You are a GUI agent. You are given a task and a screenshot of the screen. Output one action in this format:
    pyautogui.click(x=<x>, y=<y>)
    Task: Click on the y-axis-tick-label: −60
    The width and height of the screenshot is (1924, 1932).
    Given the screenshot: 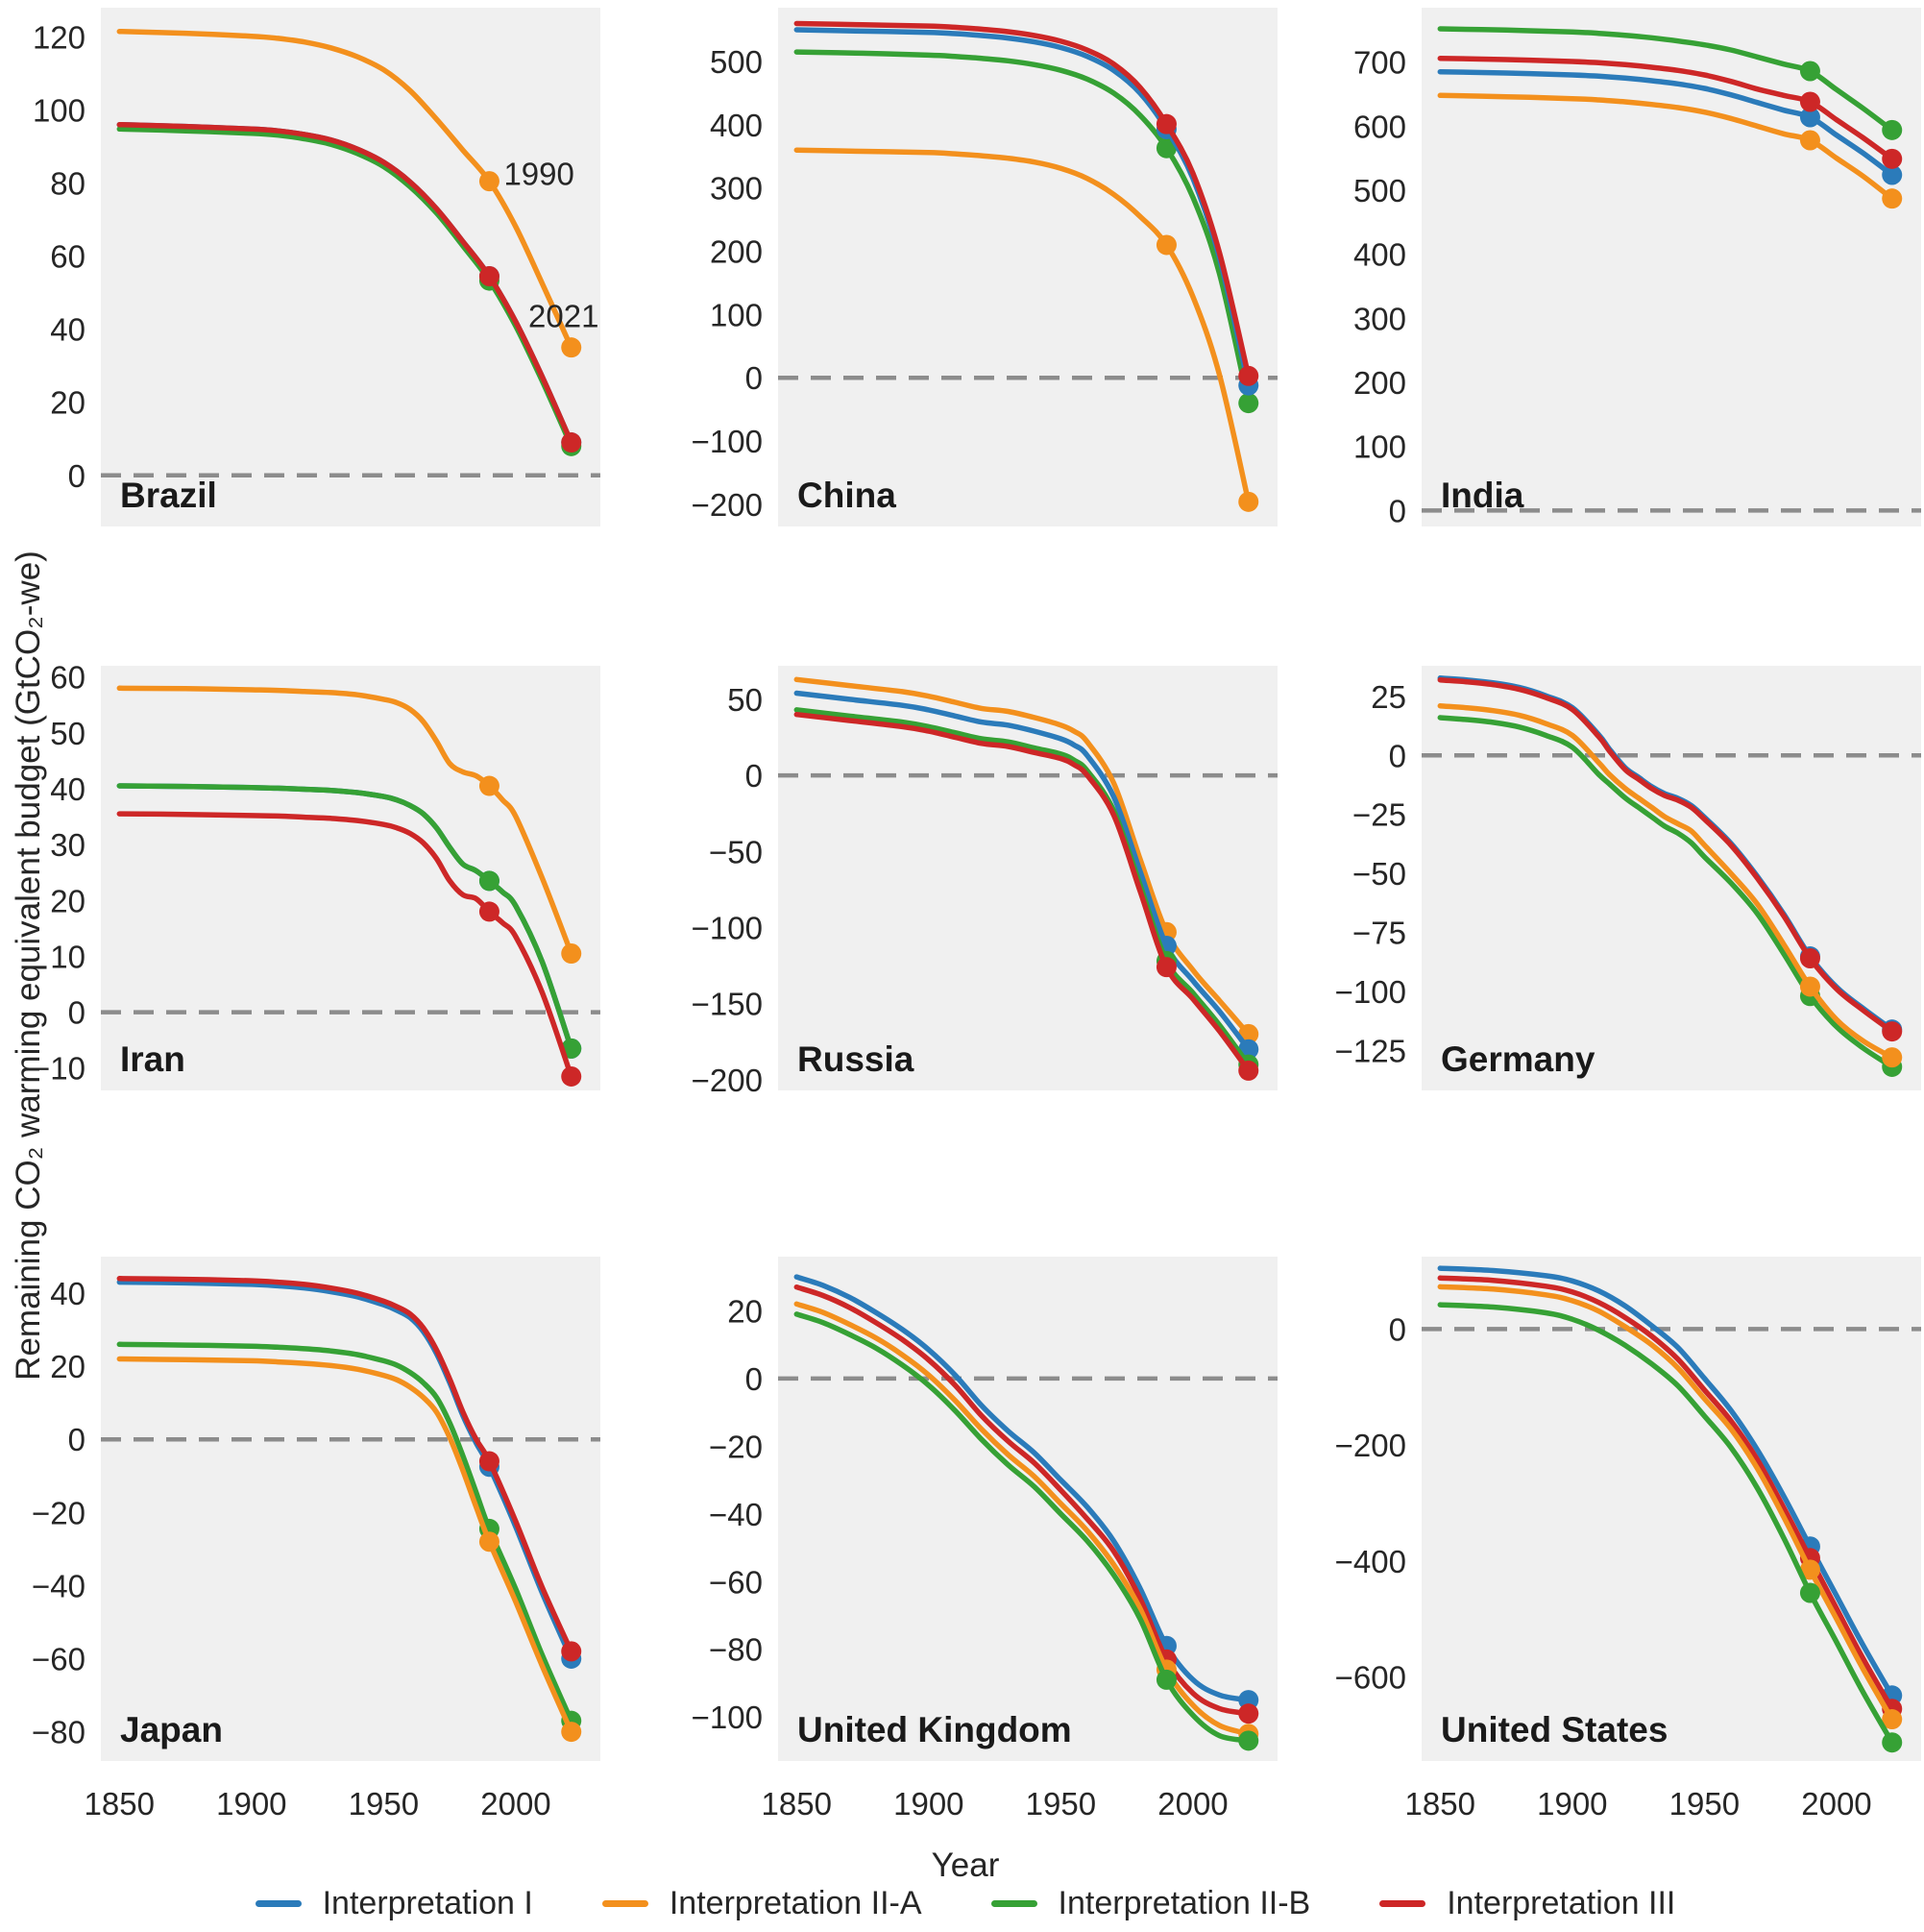 What is the action you would take?
    pyautogui.click(x=58, y=1658)
    